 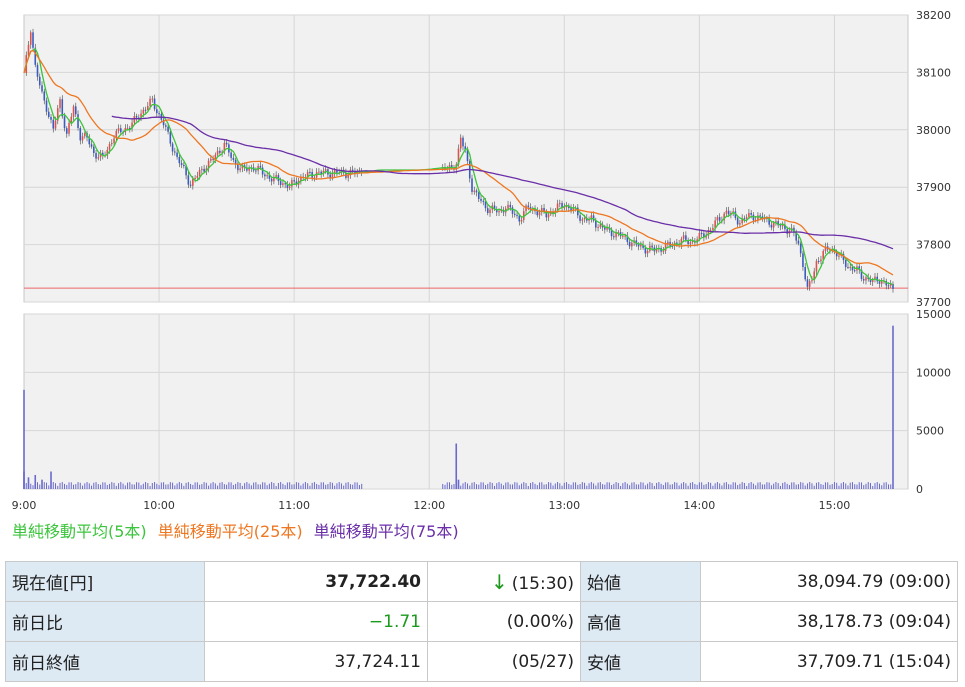 I want to click on open-value: 38,094.79 (09:00), so click(x=829, y=581).